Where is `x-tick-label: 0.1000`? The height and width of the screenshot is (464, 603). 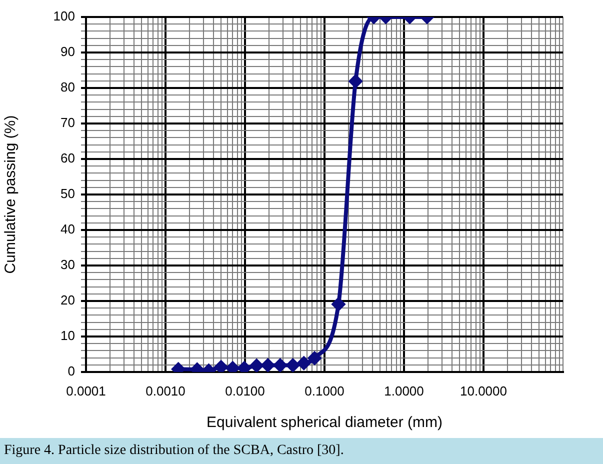 x-tick-label: 0.1000 is located at coordinates (324, 390).